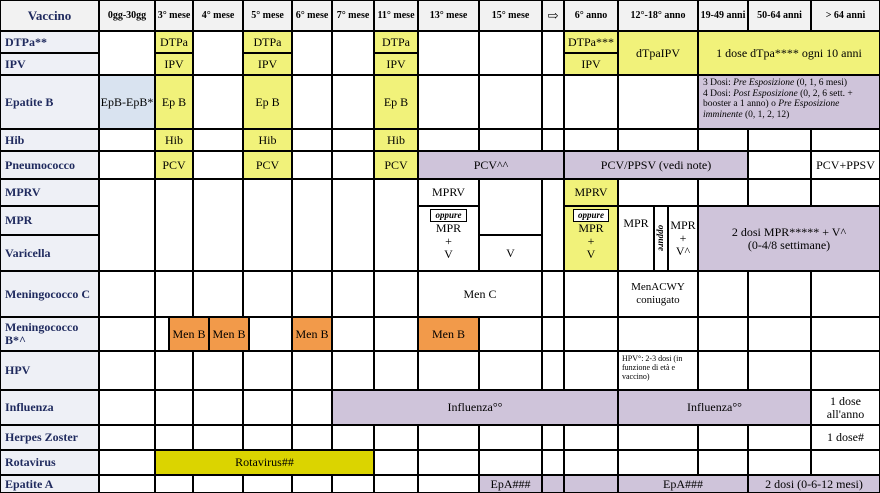 The height and width of the screenshot is (493, 880). What do you see at coordinates (267, 42) in the screenshot?
I see `cell-dtpa-5m: DTPa` at bounding box center [267, 42].